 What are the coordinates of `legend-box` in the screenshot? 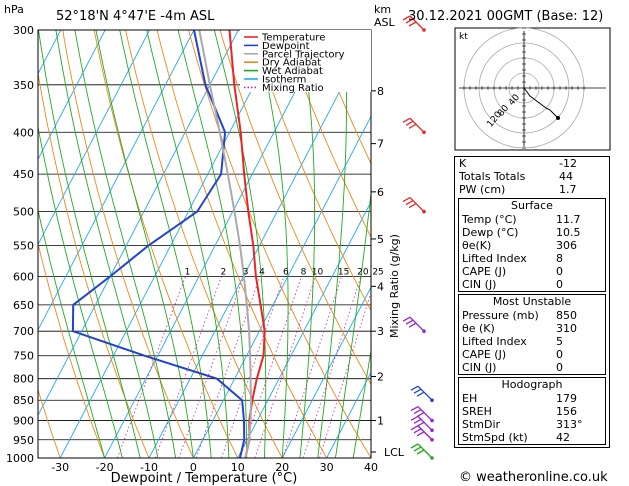 It's located at (305, 61).